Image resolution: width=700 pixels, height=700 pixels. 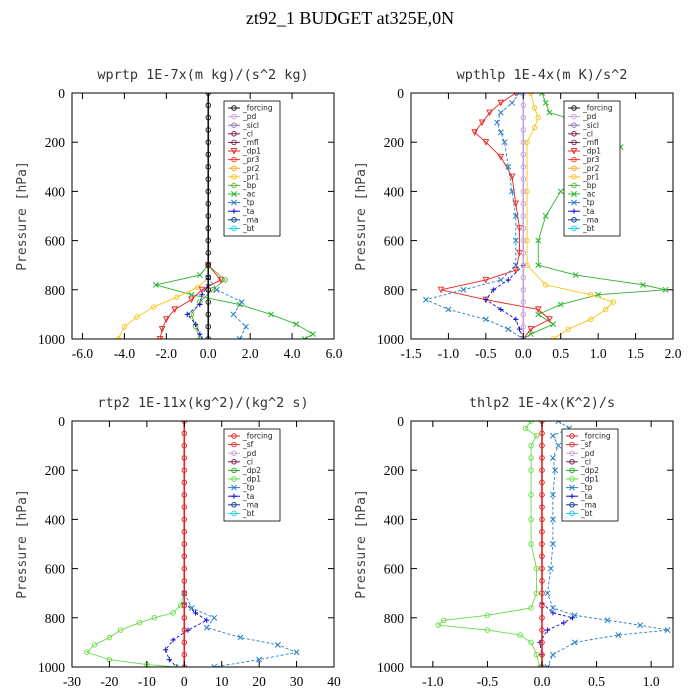 I want to click on legend-label: _sf, so click(x=586, y=444).